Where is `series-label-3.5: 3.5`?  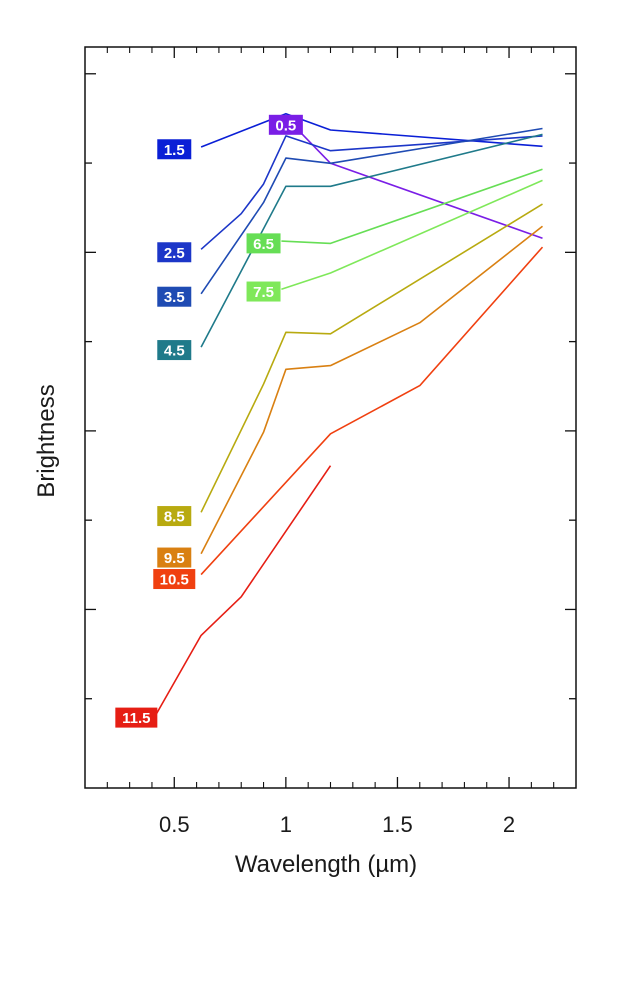 series-label-3.5: 3.5 is located at coordinates (174, 296).